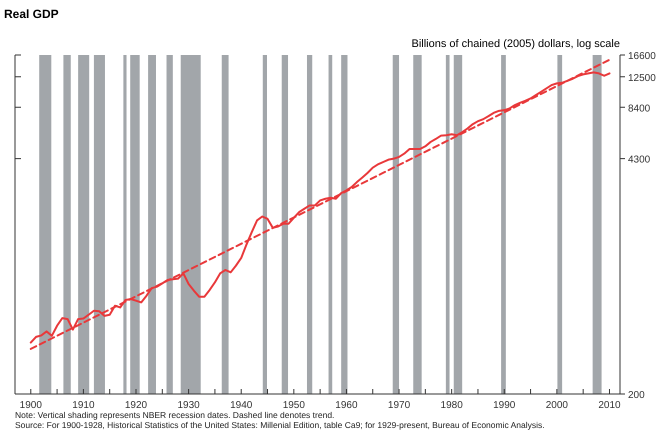  What do you see at coordinates (639, 160) in the screenshot?
I see `y-tick-label: 4300` at bounding box center [639, 160].